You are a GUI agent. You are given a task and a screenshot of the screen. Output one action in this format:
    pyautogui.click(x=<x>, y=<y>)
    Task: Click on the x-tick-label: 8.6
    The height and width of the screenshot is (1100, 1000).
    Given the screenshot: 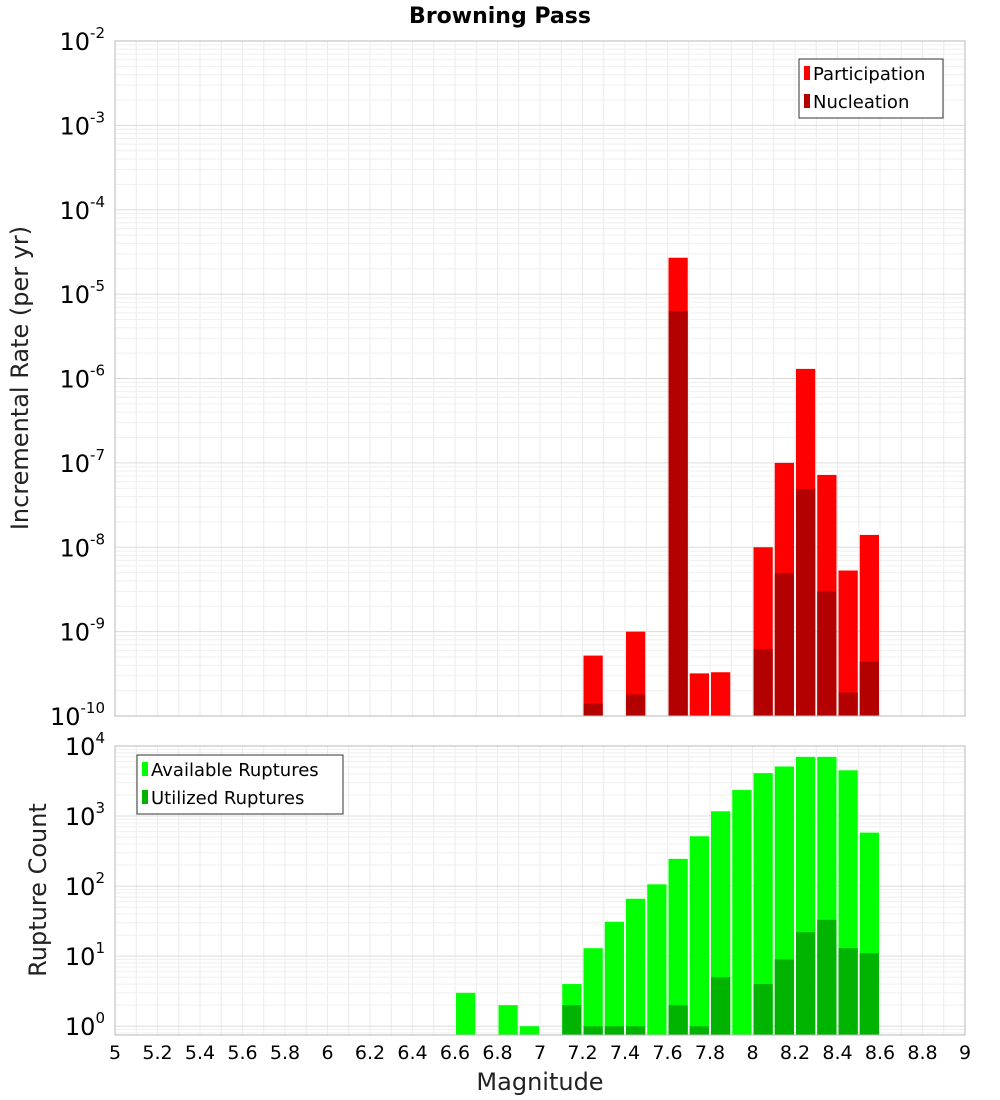 What is the action you would take?
    pyautogui.click(x=880, y=1053)
    